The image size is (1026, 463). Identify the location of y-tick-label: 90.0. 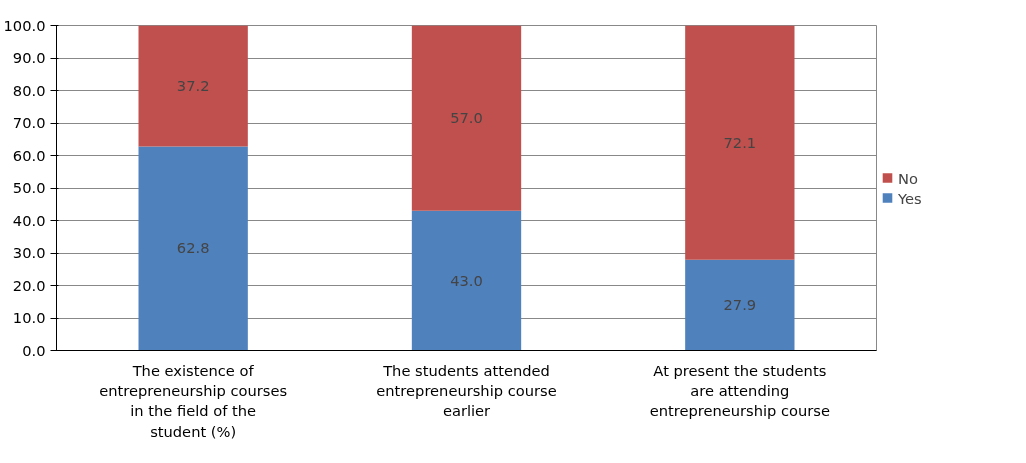
(29, 57).